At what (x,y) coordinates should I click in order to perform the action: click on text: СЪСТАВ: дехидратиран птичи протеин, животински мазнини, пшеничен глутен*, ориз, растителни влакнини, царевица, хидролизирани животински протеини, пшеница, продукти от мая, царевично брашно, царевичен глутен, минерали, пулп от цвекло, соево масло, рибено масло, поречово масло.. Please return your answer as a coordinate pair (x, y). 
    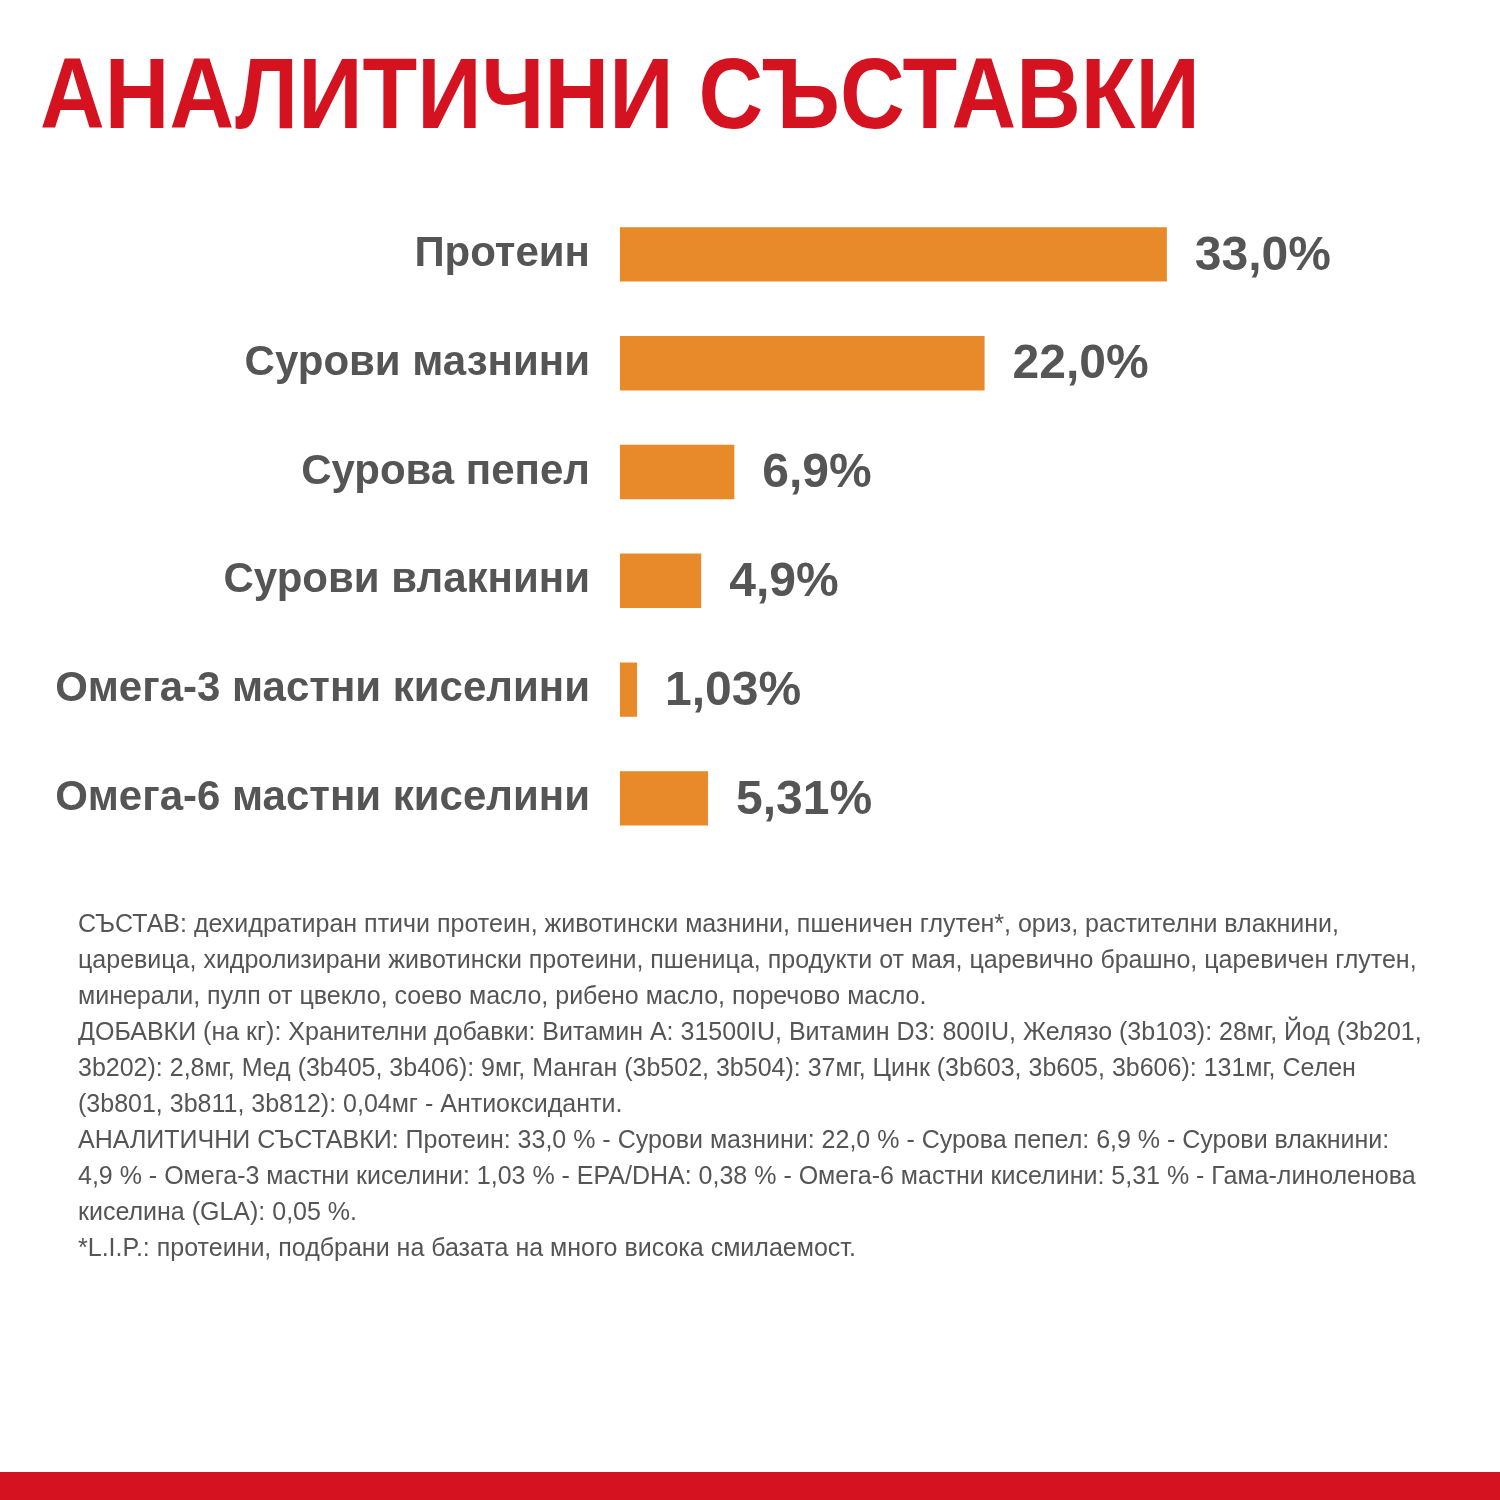
    Looking at the image, I should click on (748, 959).